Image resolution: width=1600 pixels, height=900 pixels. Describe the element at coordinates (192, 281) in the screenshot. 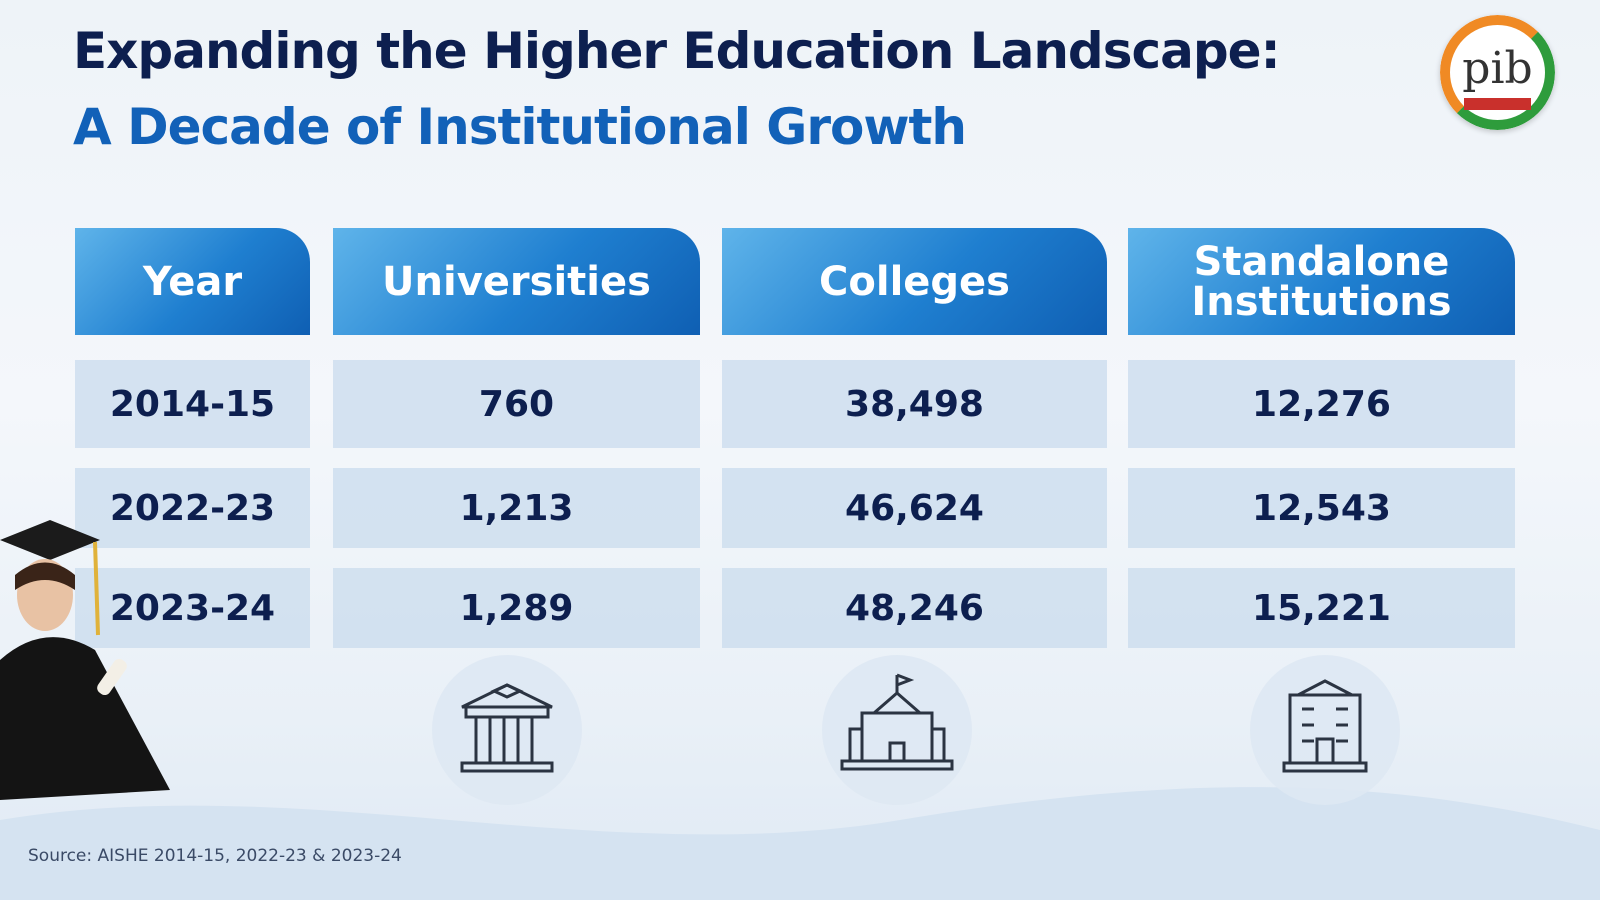

I see `column-header: Year` at that location.